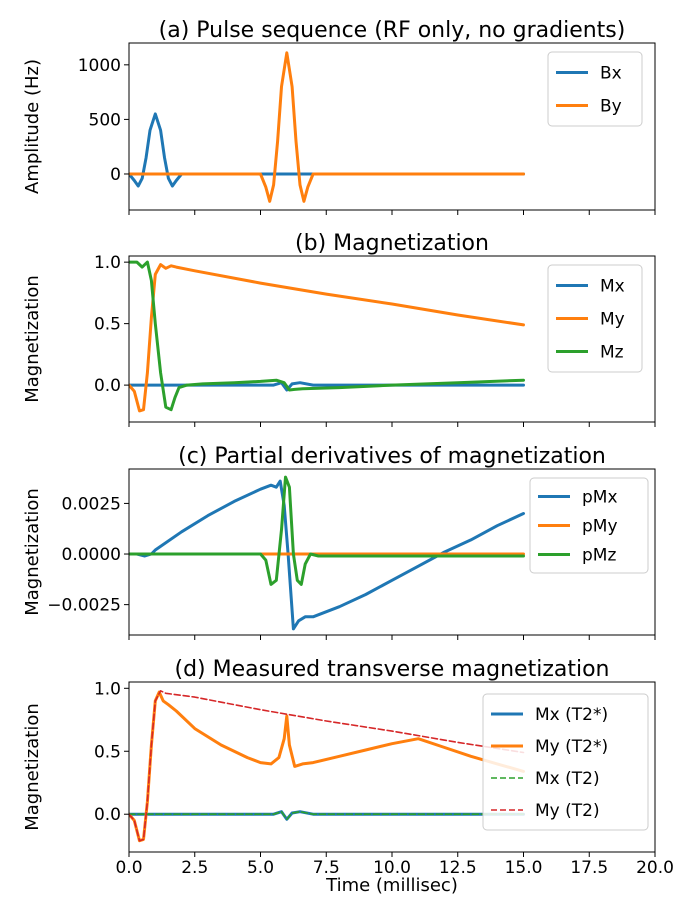 The image size is (697, 915). What do you see at coordinates (32, 126) in the screenshot?
I see `y-axis-label: Amplitude (Hz)` at bounding box center [32, 126].